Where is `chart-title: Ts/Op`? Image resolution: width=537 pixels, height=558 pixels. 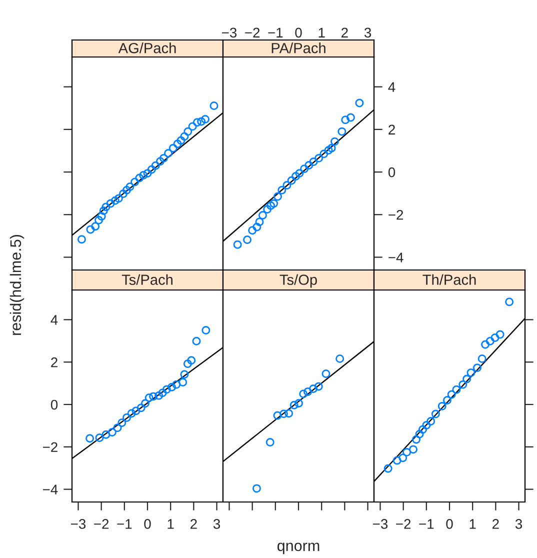
chart-title: Ts/Op is located at coordinates (298, 281).